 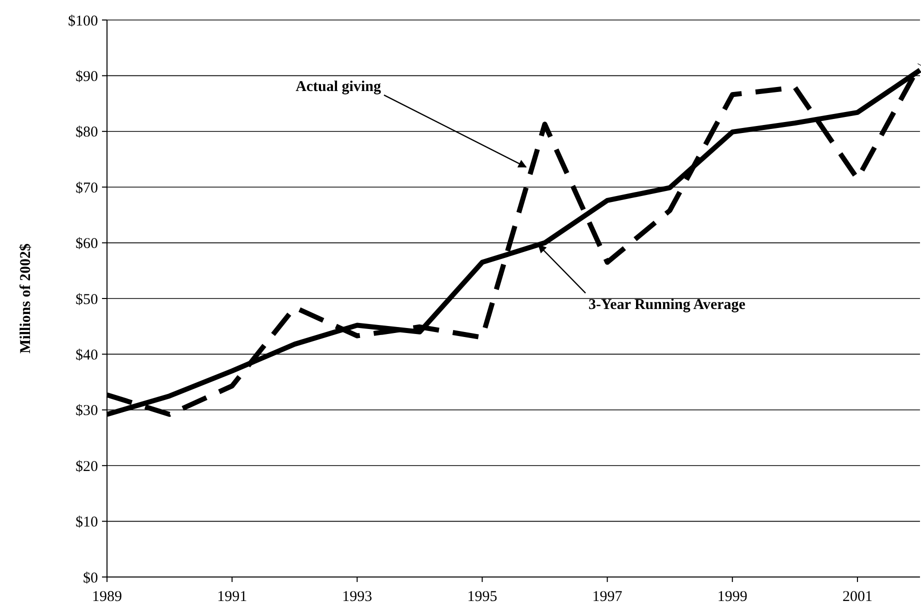 I want to click on y-tick-label: $90, so click(x=87, y=76).